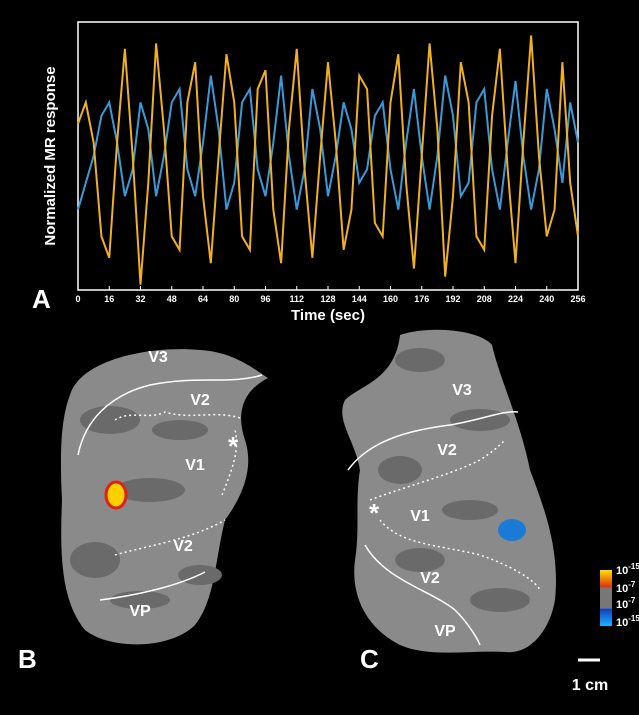 The height and width of the screenshot is (715, 639). I want to click on x-tick-label: 96, so click(265, 299).